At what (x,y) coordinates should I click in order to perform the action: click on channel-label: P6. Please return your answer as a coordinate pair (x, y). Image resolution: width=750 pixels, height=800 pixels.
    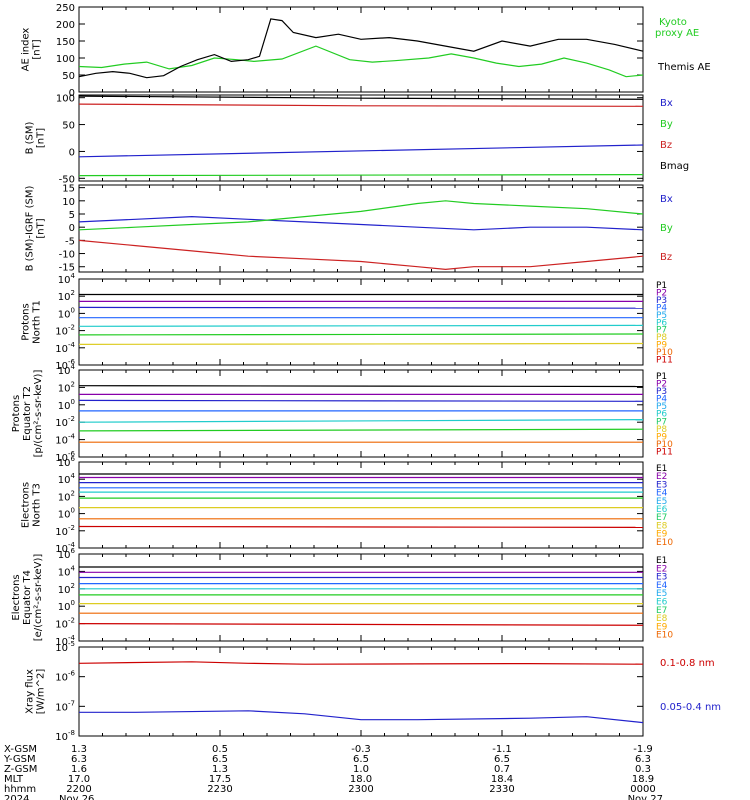
    Looking at the image, I should click on (661, 323).